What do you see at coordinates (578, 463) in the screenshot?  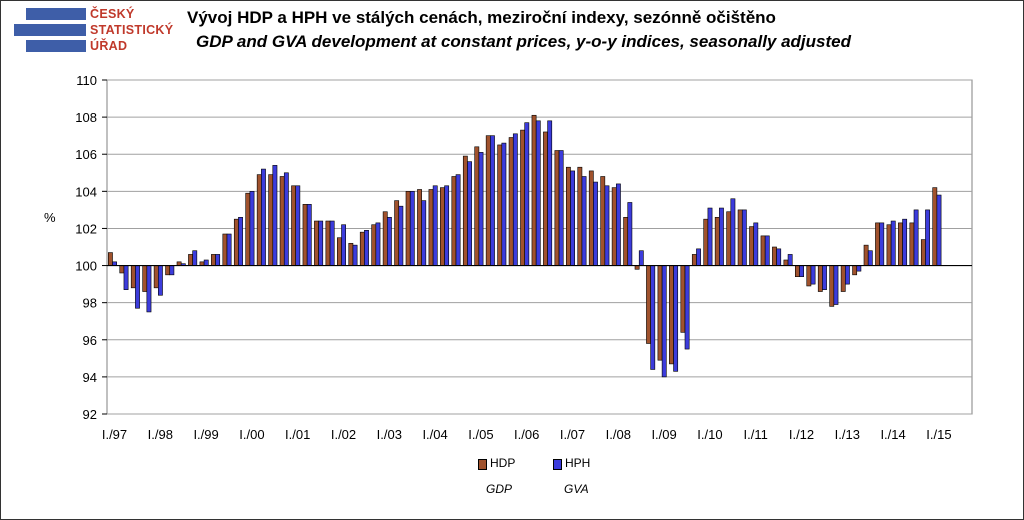 I see `legend-label-hph: HPH` at bounding box center [578, 463].